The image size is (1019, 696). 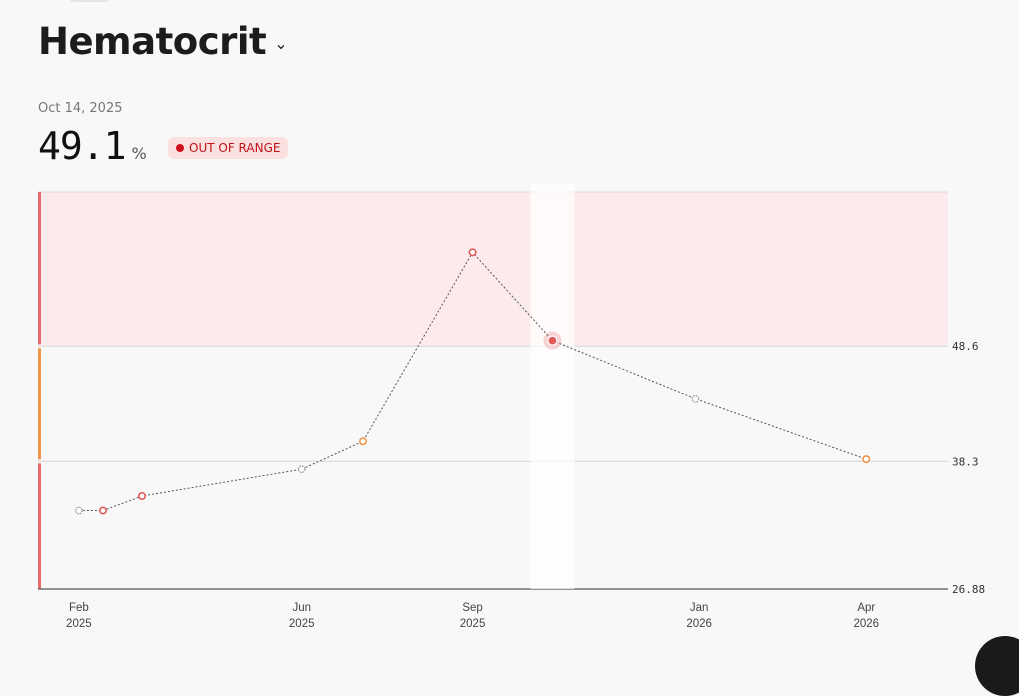 I want to click on reading-value: 49.1, so click(x=82, y=146).